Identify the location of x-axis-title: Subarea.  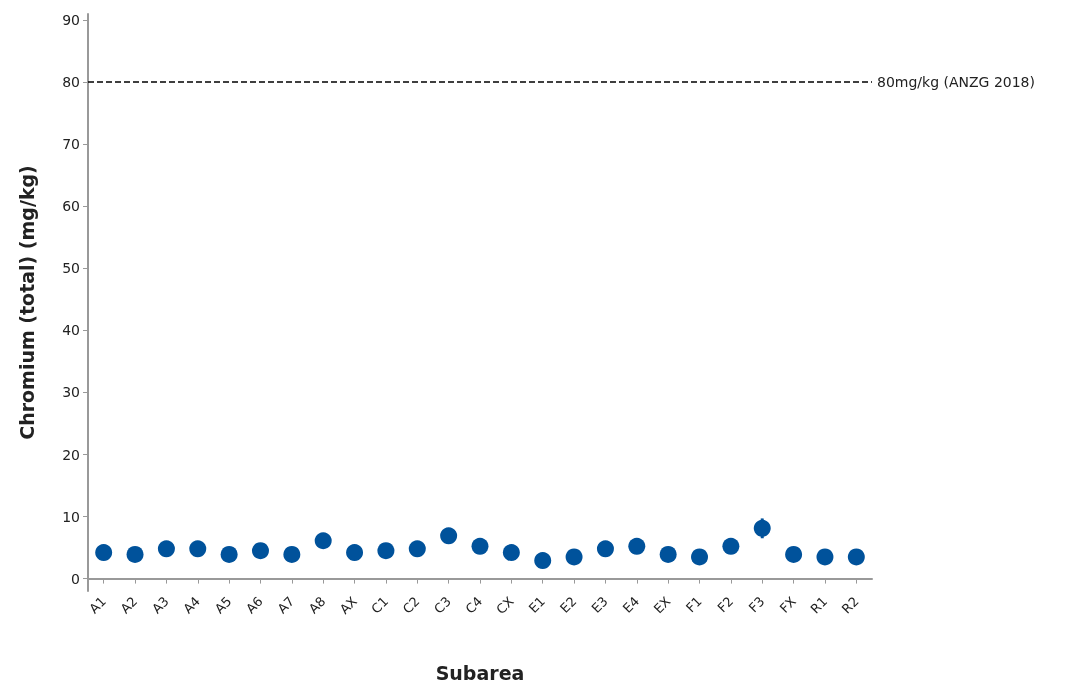
(480, 672).